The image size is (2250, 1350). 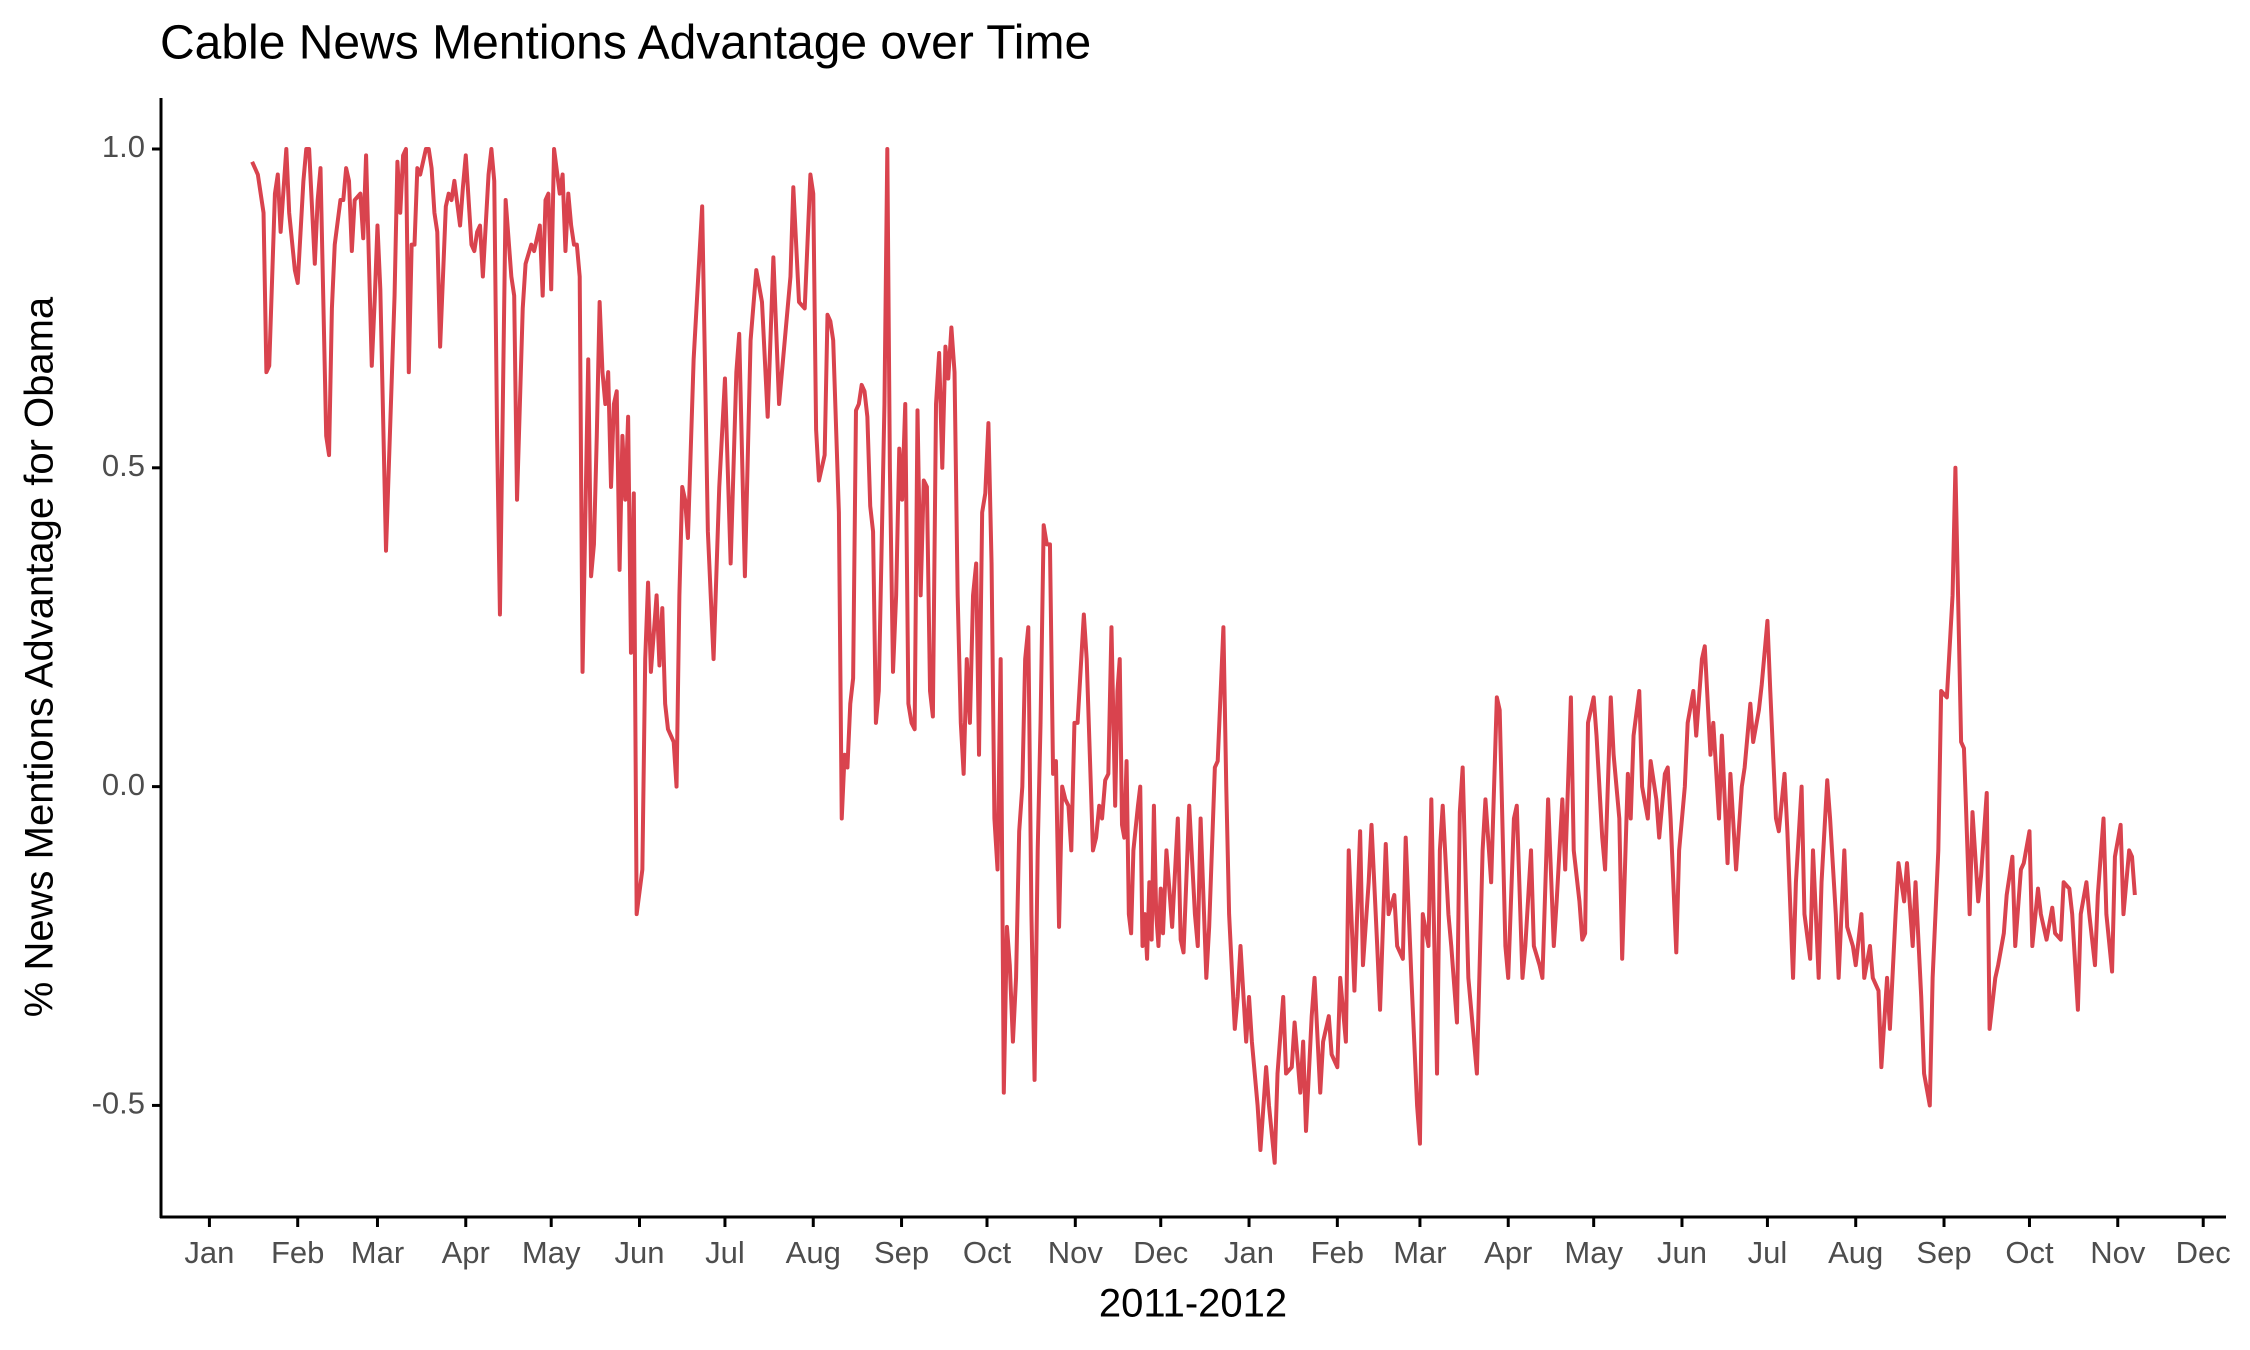 What do you see at coordinates (123, 465) in the screenshot?
I see `y-tick-label: 0.5` at bounding box center [123, 465].